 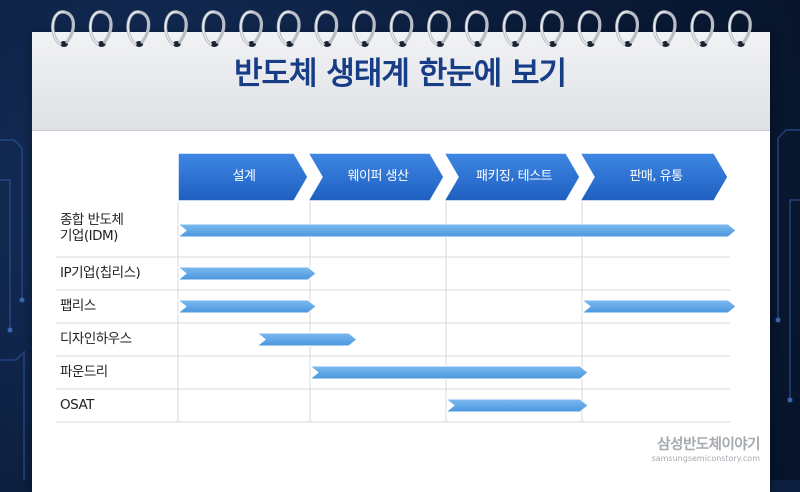 I want to click on row-label: 종합 반도체 기업(IDM), so click(x=92, y=227).